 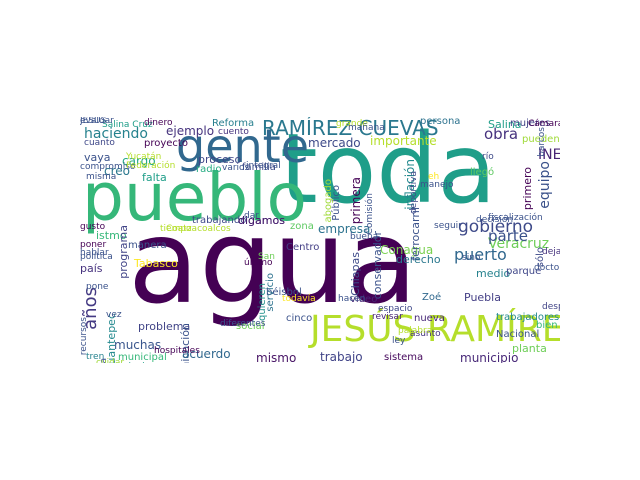 What do you see at coordinates (198, 229) in the screenshot?
I see `cloud-word: Coatzacoalcos` at bounding box center [198, 229].